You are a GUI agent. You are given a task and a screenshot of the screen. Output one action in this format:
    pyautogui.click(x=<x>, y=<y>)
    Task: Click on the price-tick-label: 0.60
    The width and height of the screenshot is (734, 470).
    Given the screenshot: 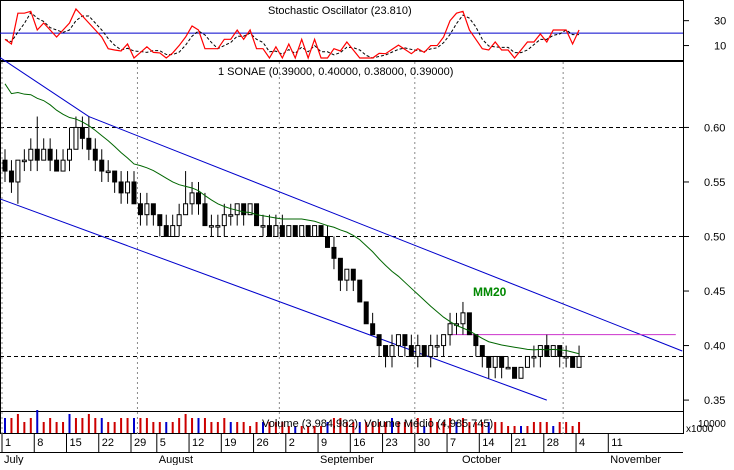 What is the action you would take?
    pyautogui.click(x=714, y=128)
    